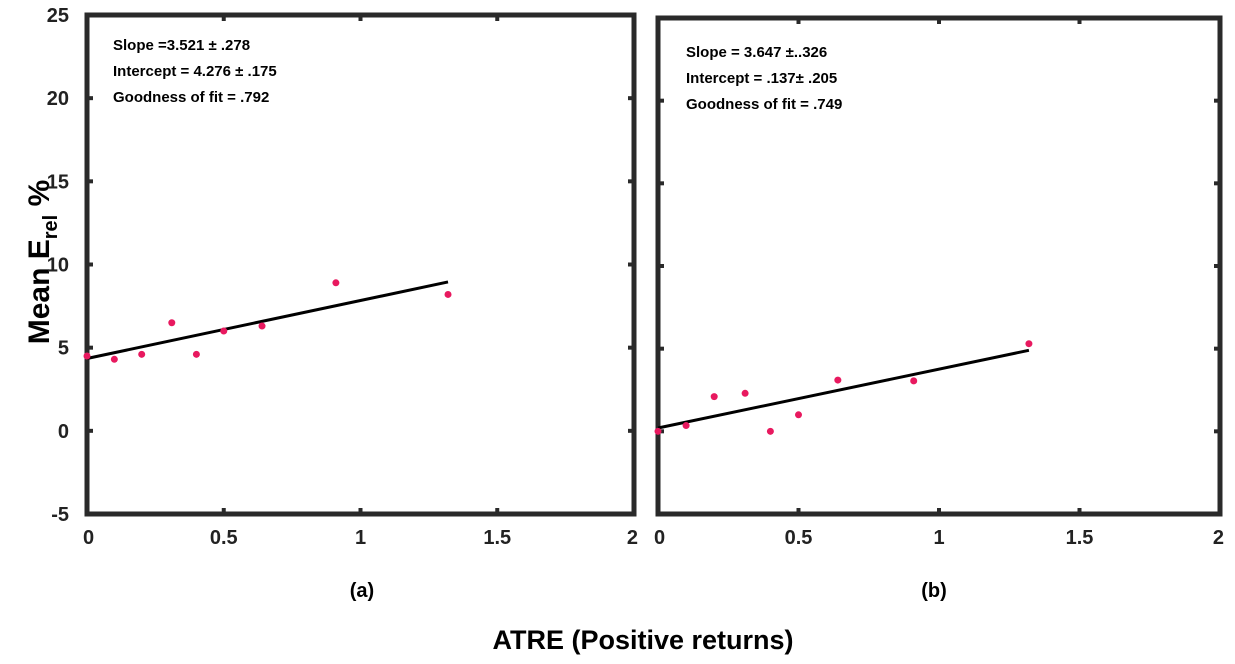 This screenshot has width=1235, height=664. I want to click on fit-annotation: Intercept = .137± .205, so click(761, 78).